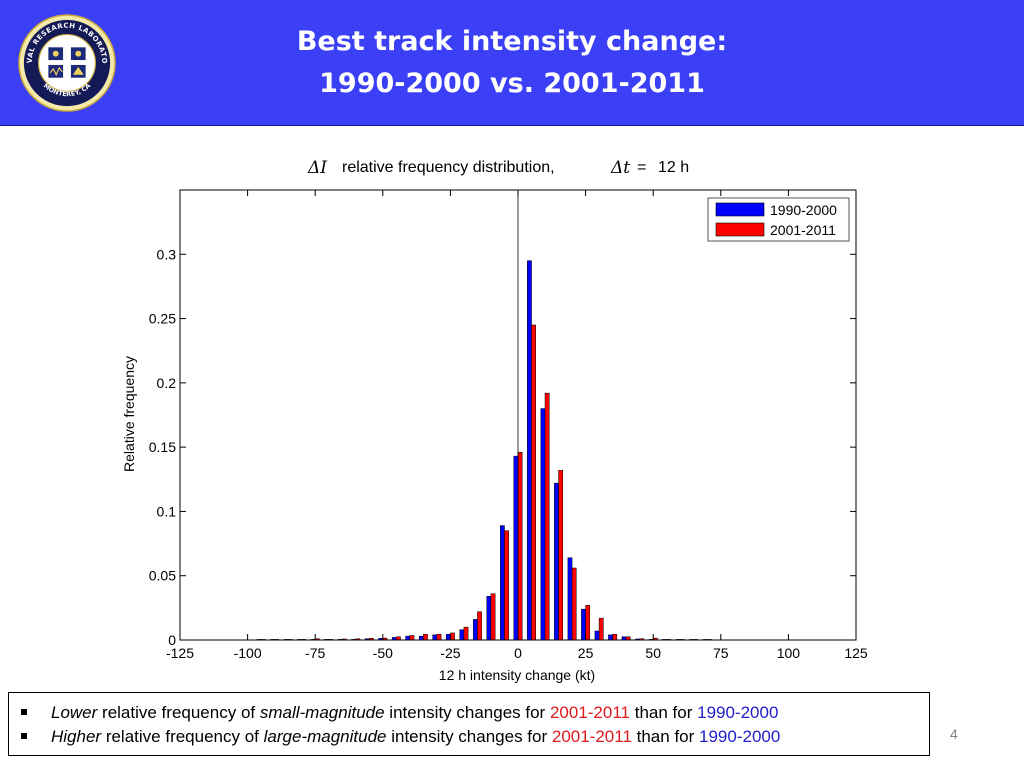 The width and height of the screenshot is (1024, 768). What do you see at coordinates (789, 653) in the screenshot?
I see `x-tick-label: 100` at bounding box center [789, 653].